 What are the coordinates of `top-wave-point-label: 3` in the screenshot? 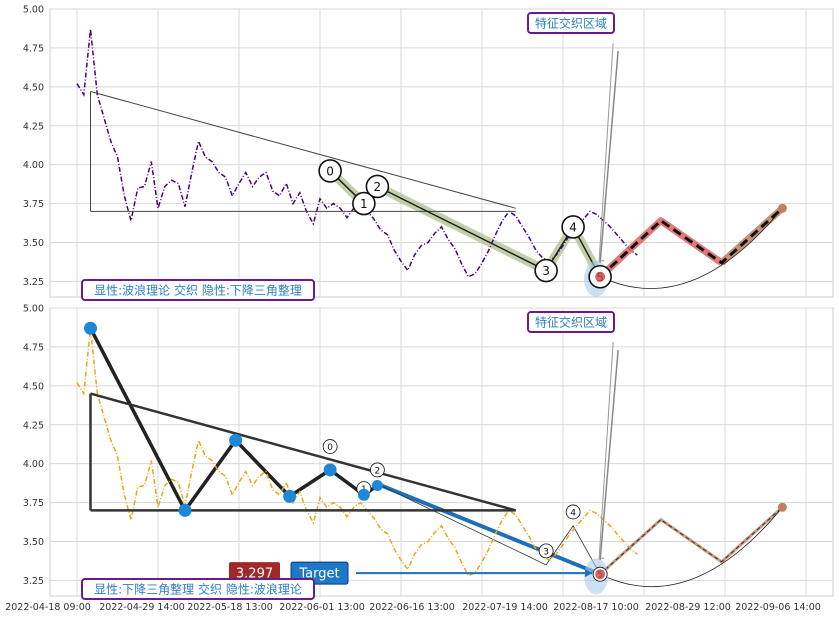 It's located at (546, 271).